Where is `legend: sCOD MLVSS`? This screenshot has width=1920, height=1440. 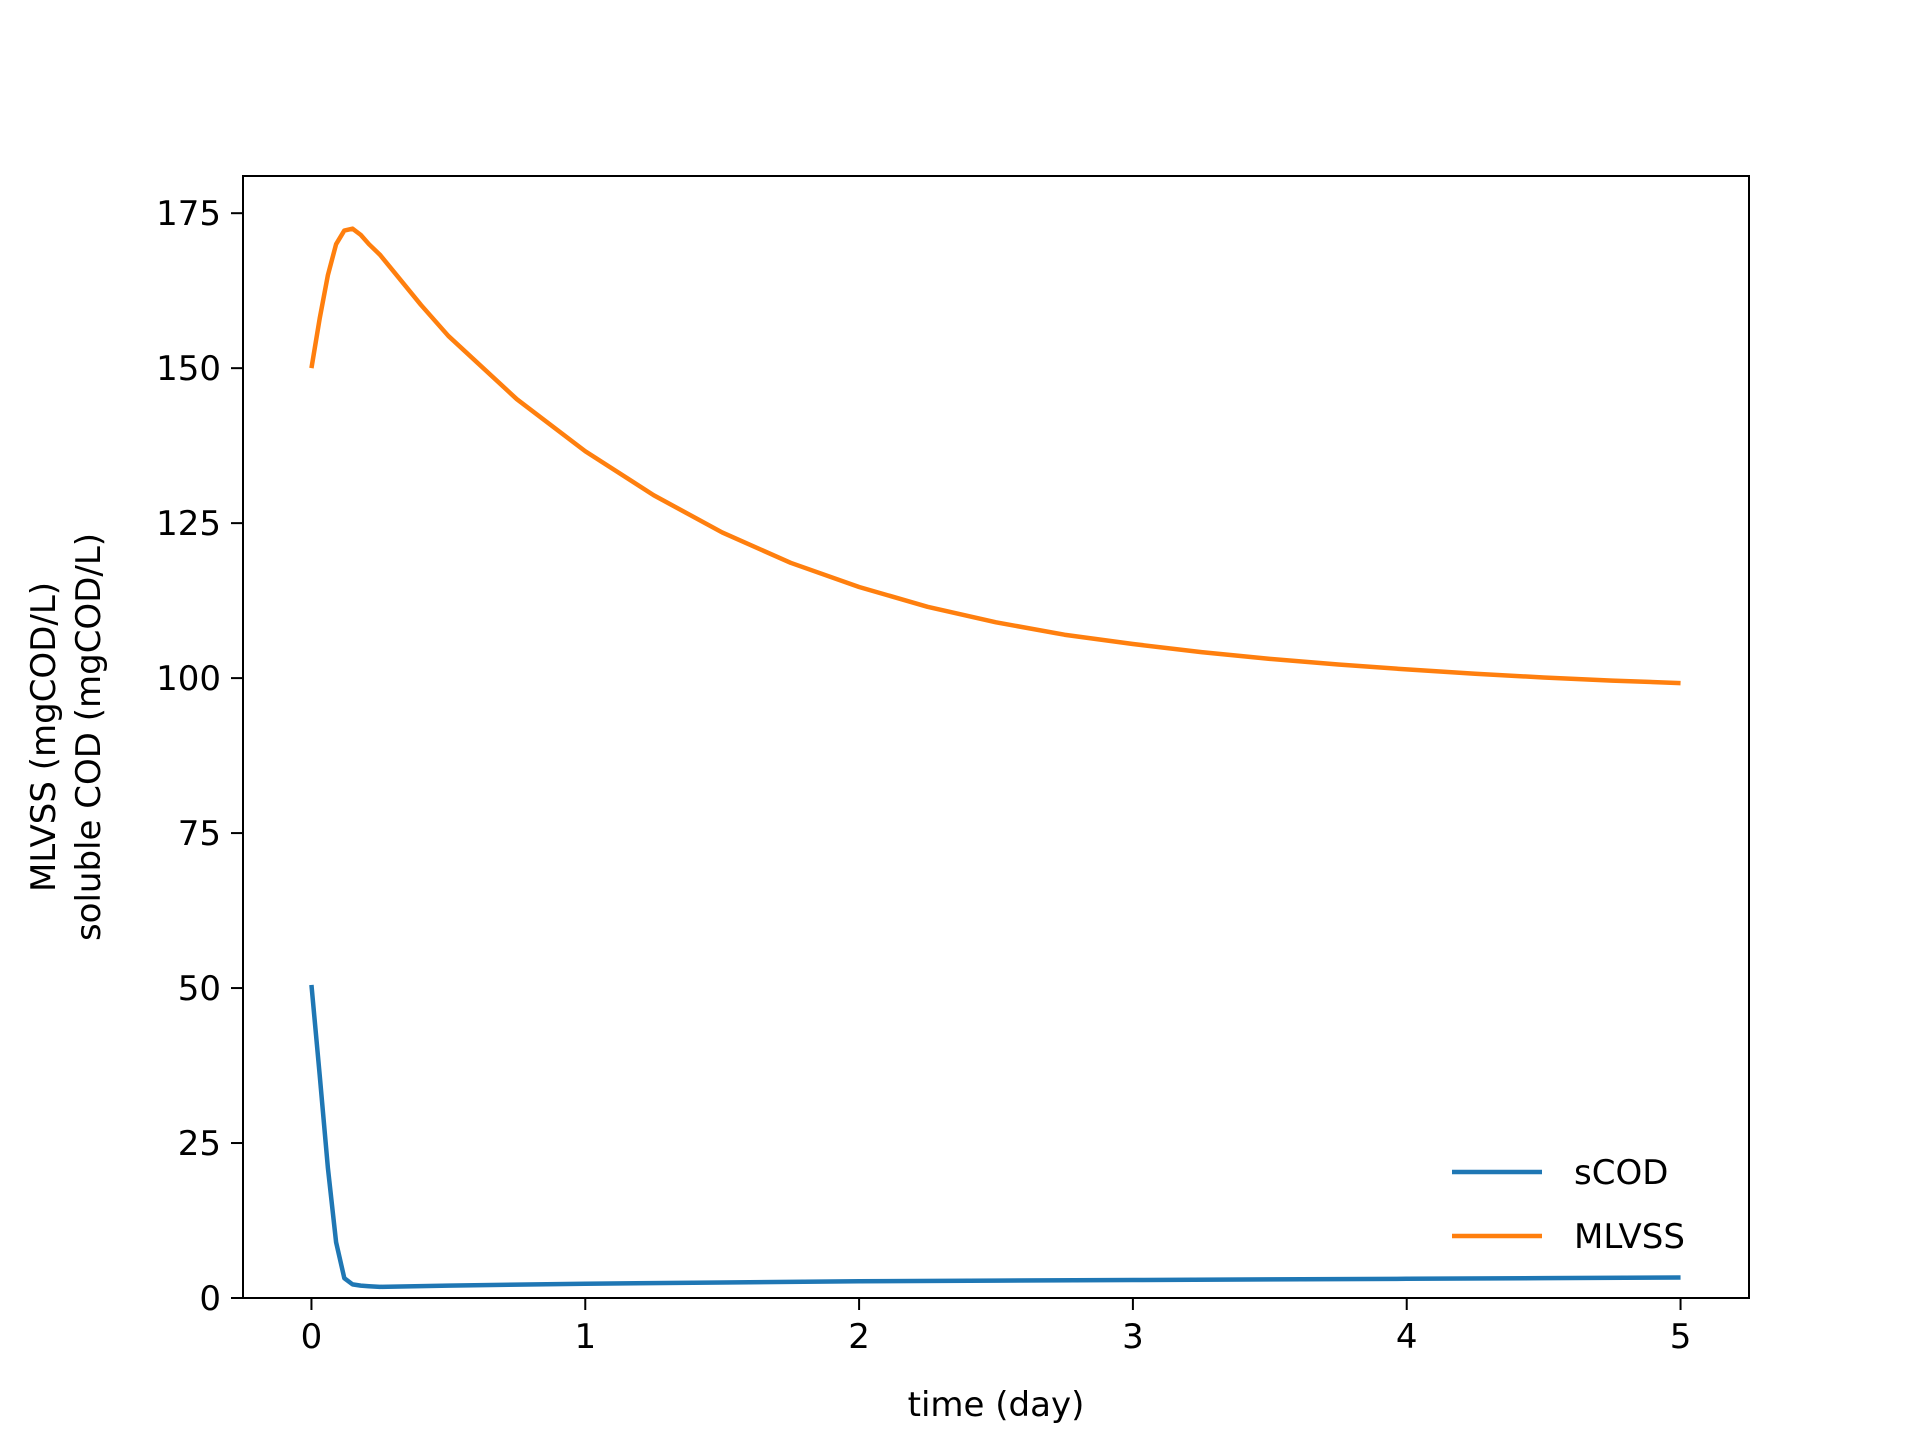 legend: sCOD MLVSS is located at coordinates (1568, 1205).